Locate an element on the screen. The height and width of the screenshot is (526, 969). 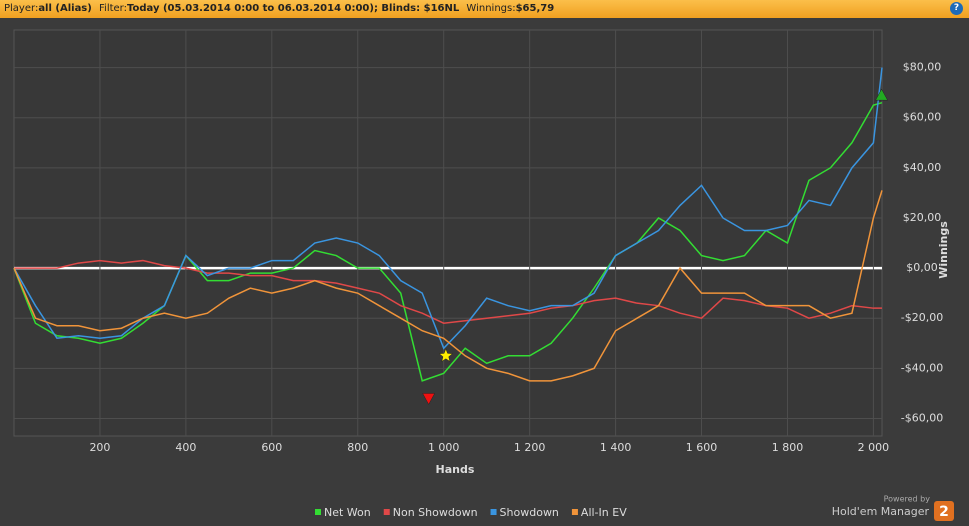
powered-by: Powered by is located at coordinates (907, 499).